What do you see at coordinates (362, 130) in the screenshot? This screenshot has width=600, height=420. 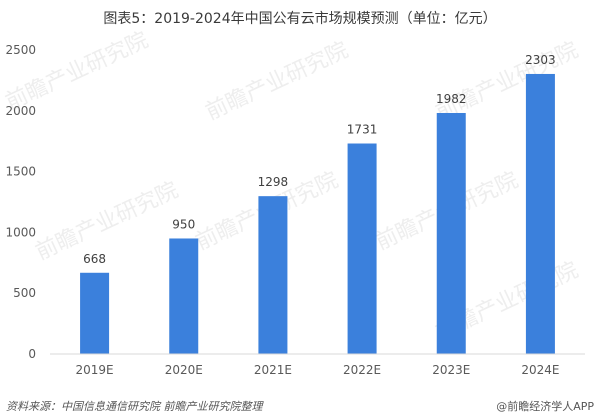 I see `data-label: 1731` at bounding box center [362, 130].